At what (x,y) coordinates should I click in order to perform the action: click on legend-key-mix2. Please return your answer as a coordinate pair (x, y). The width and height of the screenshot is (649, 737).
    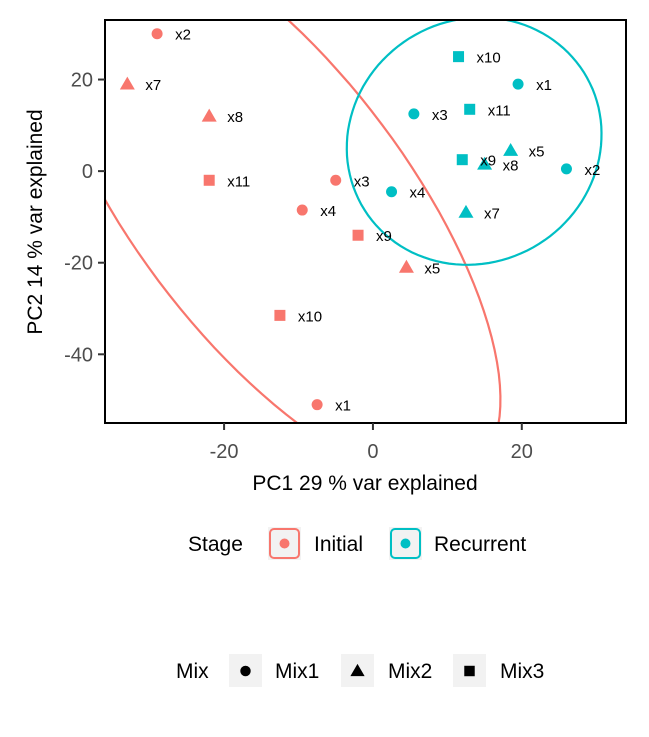
    Looking at the image, I should click on (357, 670).